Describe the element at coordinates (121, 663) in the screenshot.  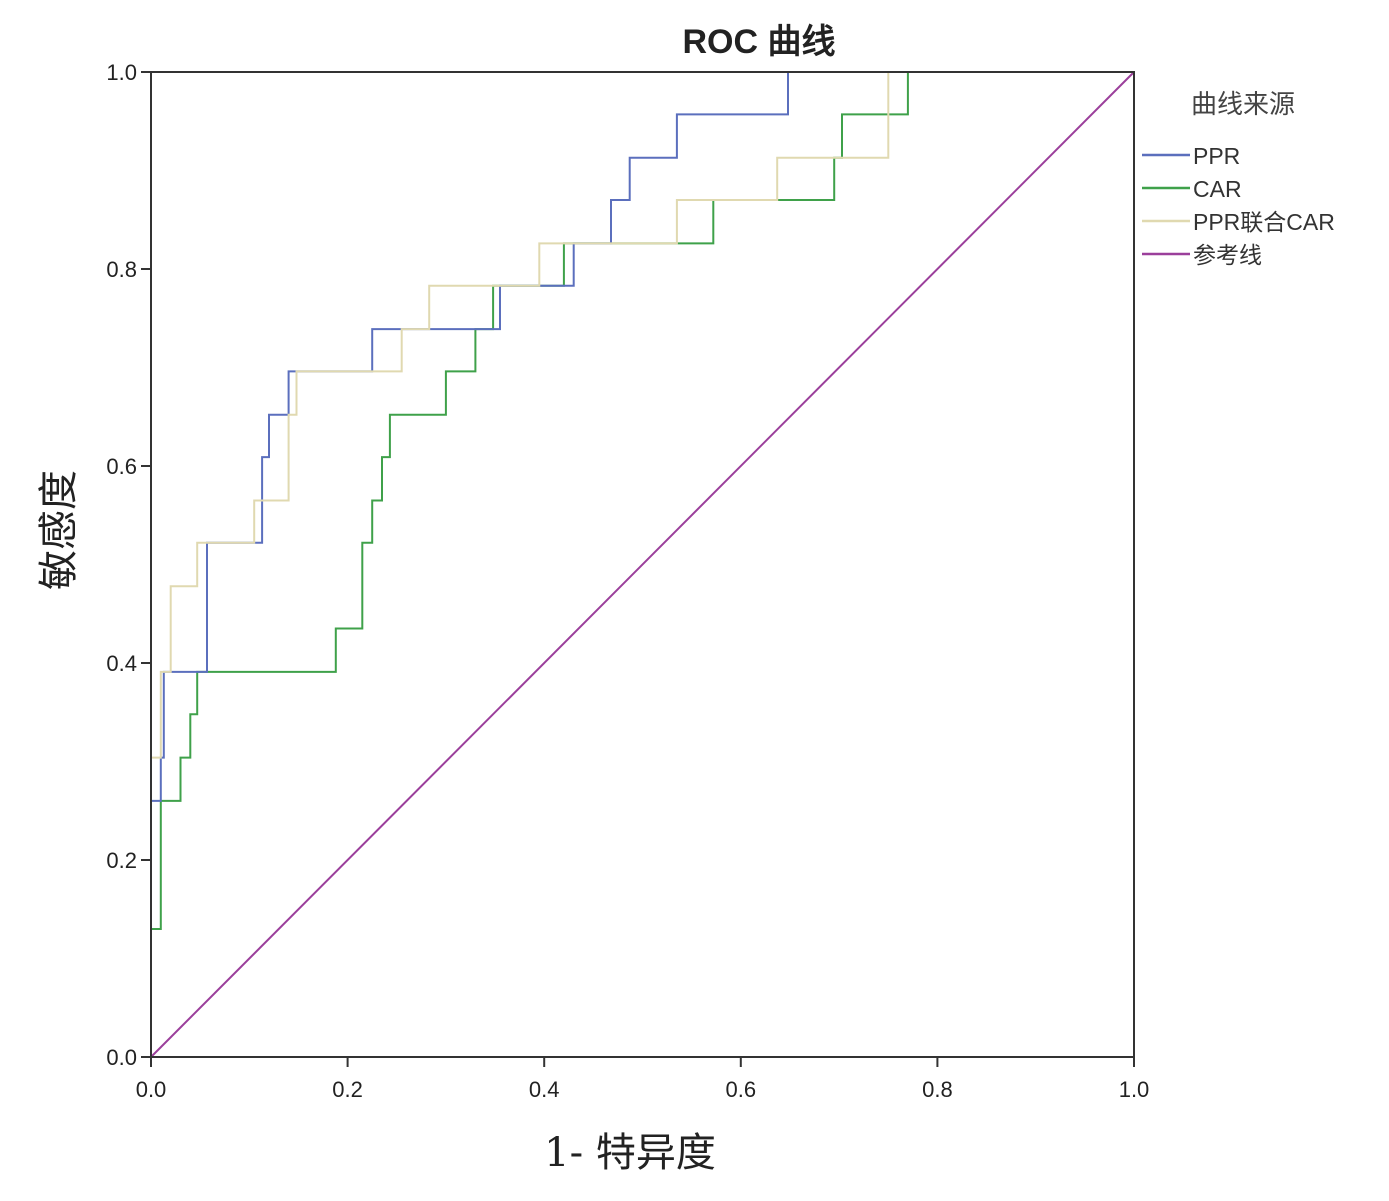
I see `y-tick-label: 0.4` at that location.